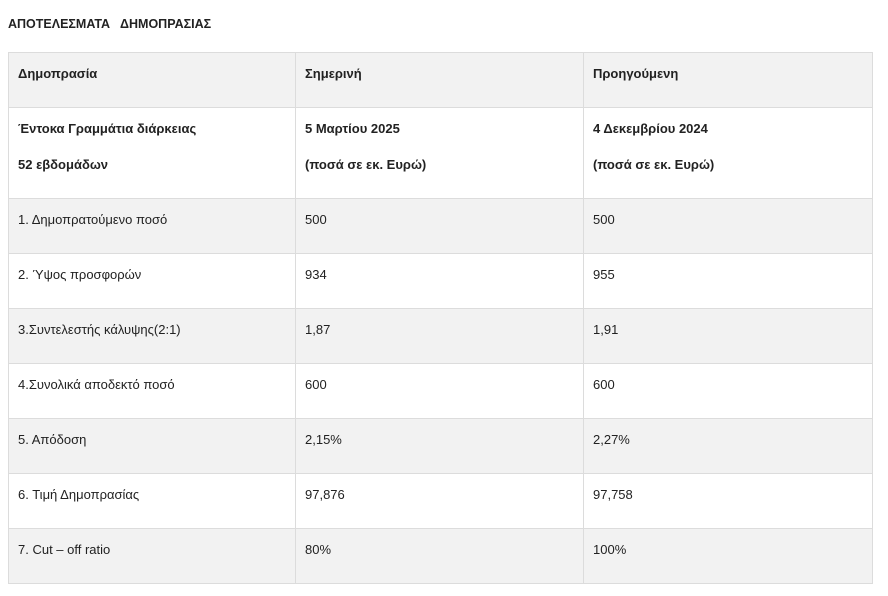  I want to click on header-auction: Δημοπρασία, so click(152, 80).